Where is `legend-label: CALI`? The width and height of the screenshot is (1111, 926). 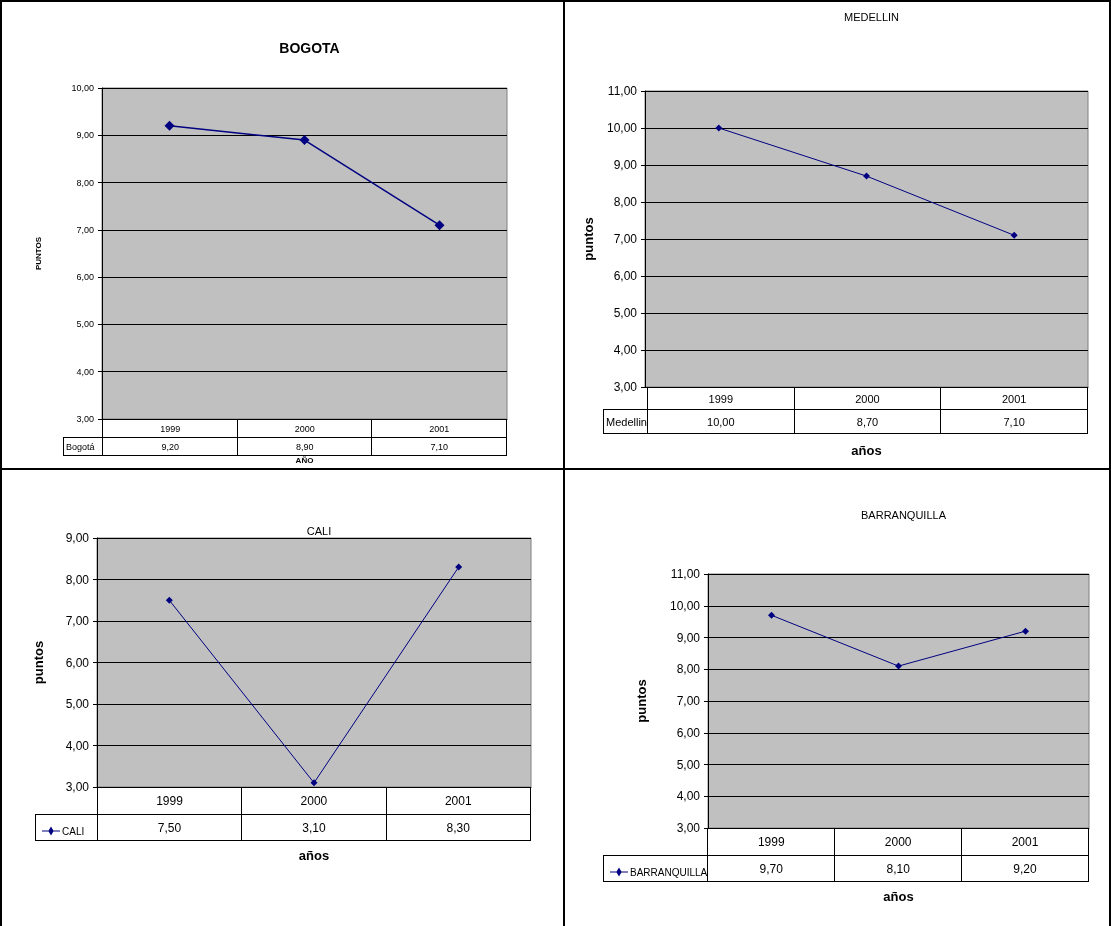 legend-label: CALI is located at coordinates (73, 831).